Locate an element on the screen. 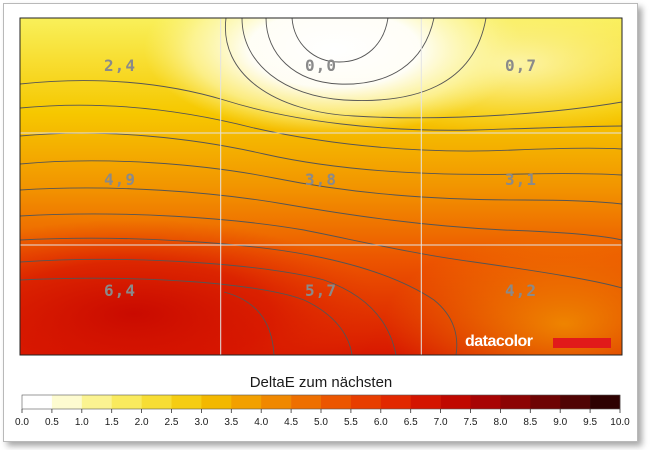 The image size is (650, 450). cell-label-r3c1: 6,4 is located at coordinates (120, 290).